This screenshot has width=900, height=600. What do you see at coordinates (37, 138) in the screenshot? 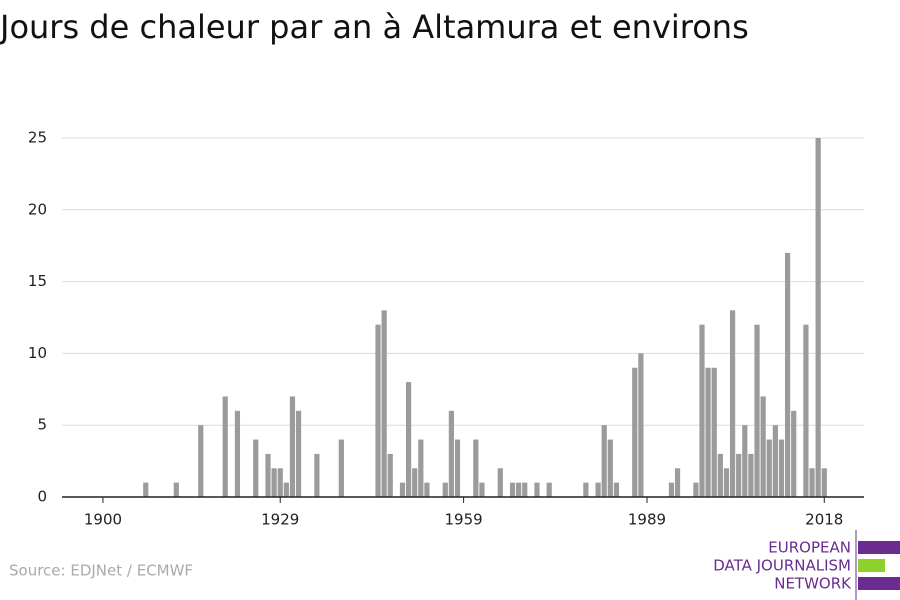
I see `y-tick-label: 25` at bounding box center [37, 138].